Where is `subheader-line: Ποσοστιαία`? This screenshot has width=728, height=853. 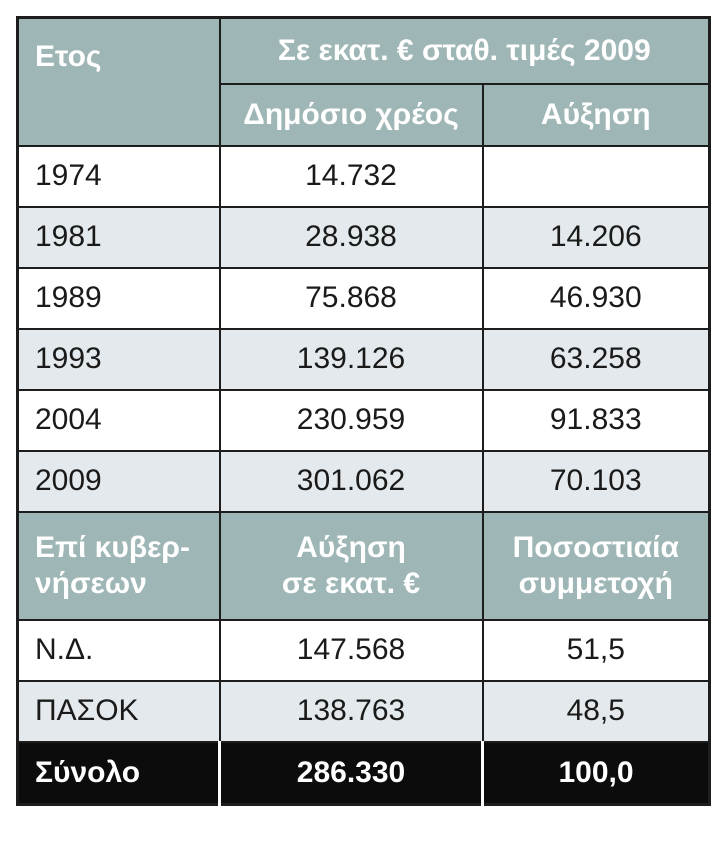
subheader-line: Ποσοστιαία is located at coordinates (595, 547).